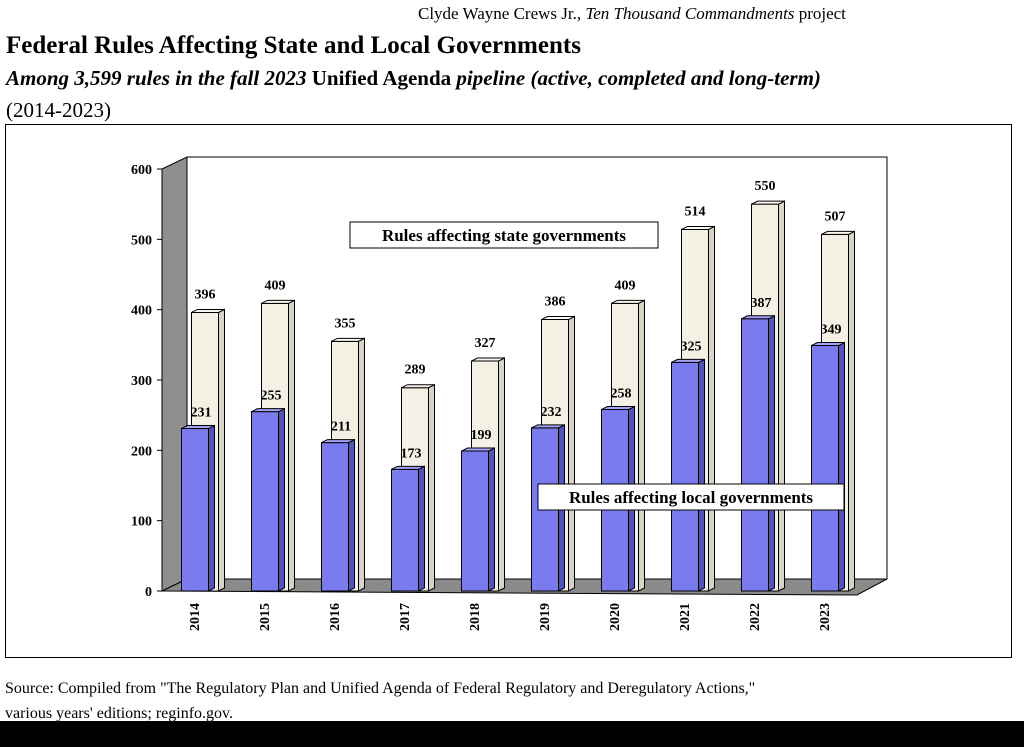 The width and height of the screenshot is (1024, 747). Describe the element at coordinates (335, 617) in the screenshot. I see `x-tick-label: 2016` at that location.